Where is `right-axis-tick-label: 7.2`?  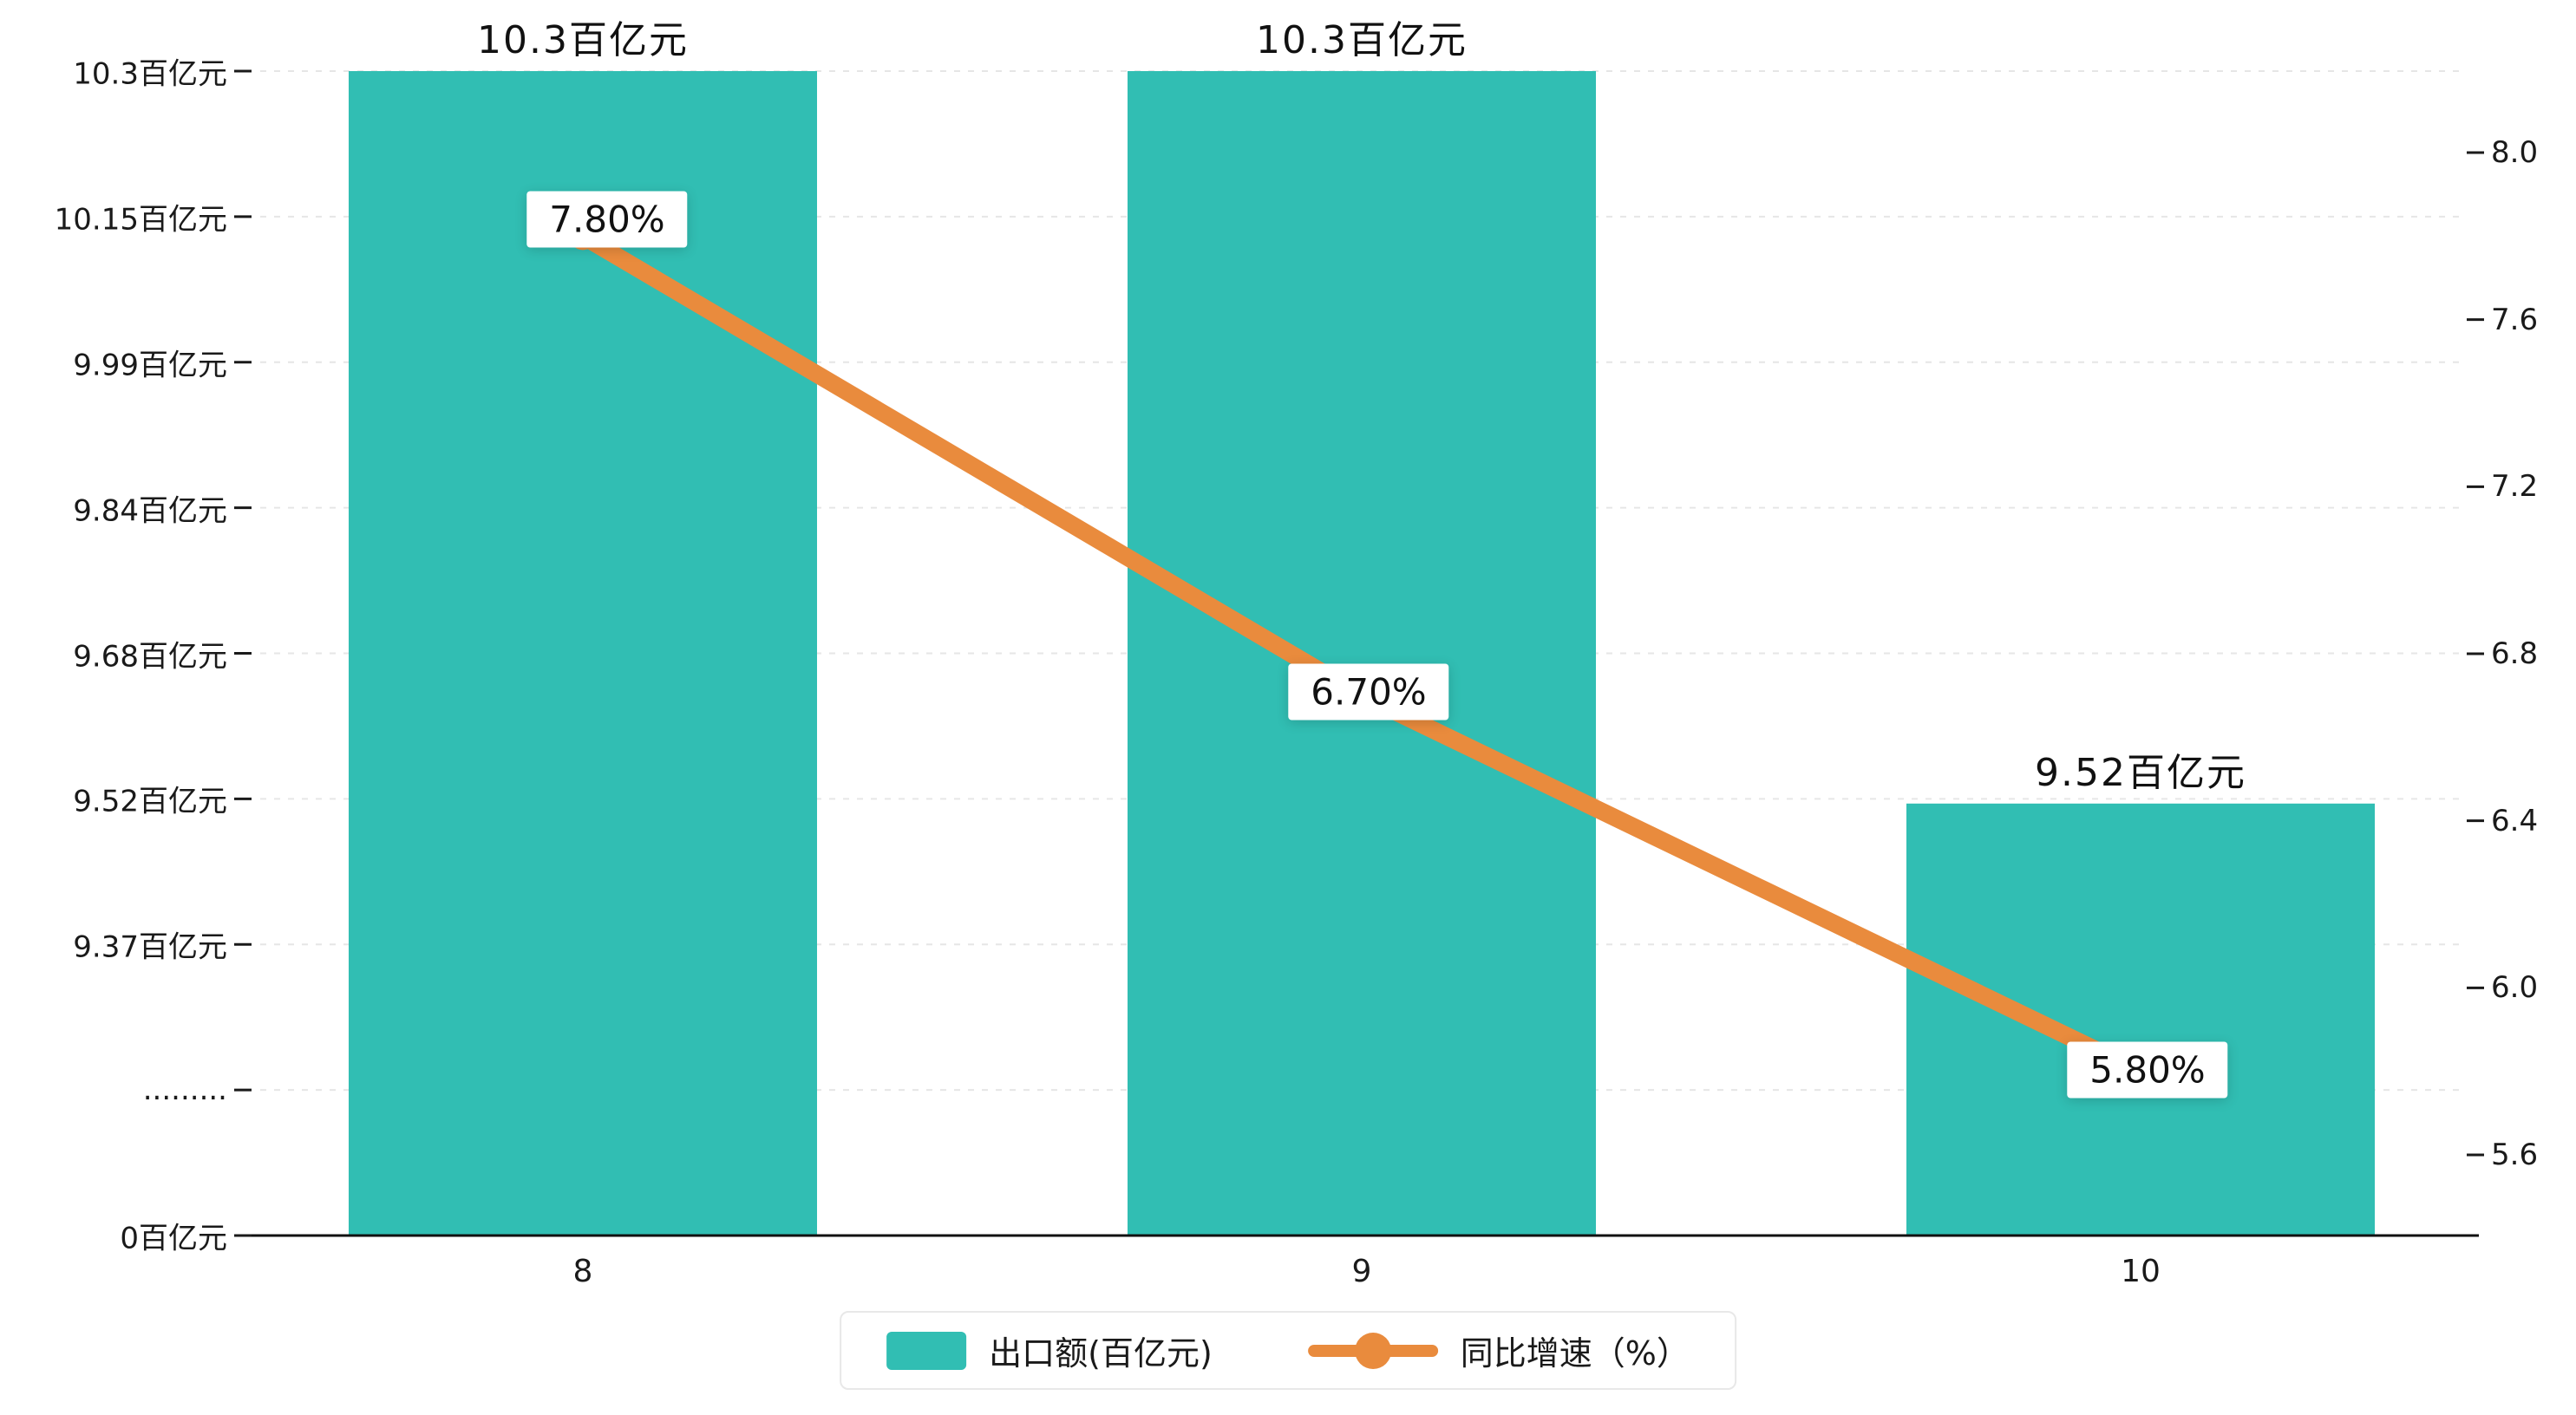
right-axis-tick-label: 7.2 is located at coordinates (2515, 487).